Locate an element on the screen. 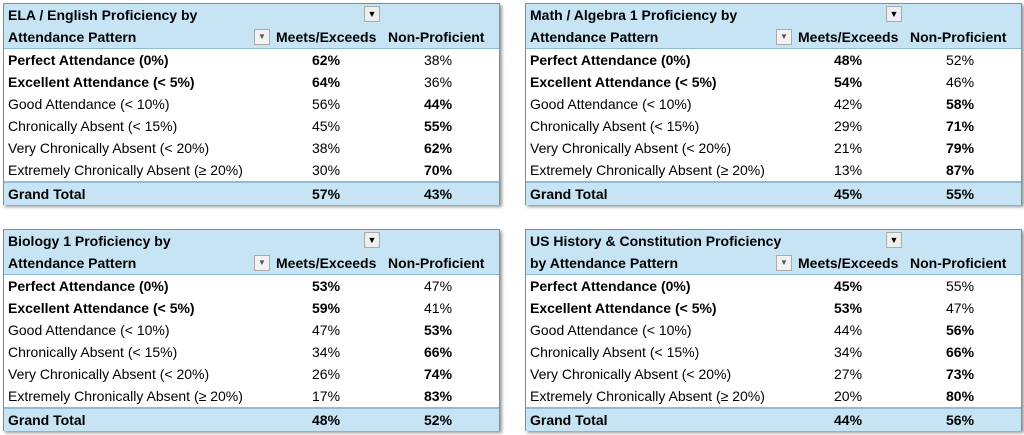  non-proficient-value: 36% is located at coordinates (438, 82).